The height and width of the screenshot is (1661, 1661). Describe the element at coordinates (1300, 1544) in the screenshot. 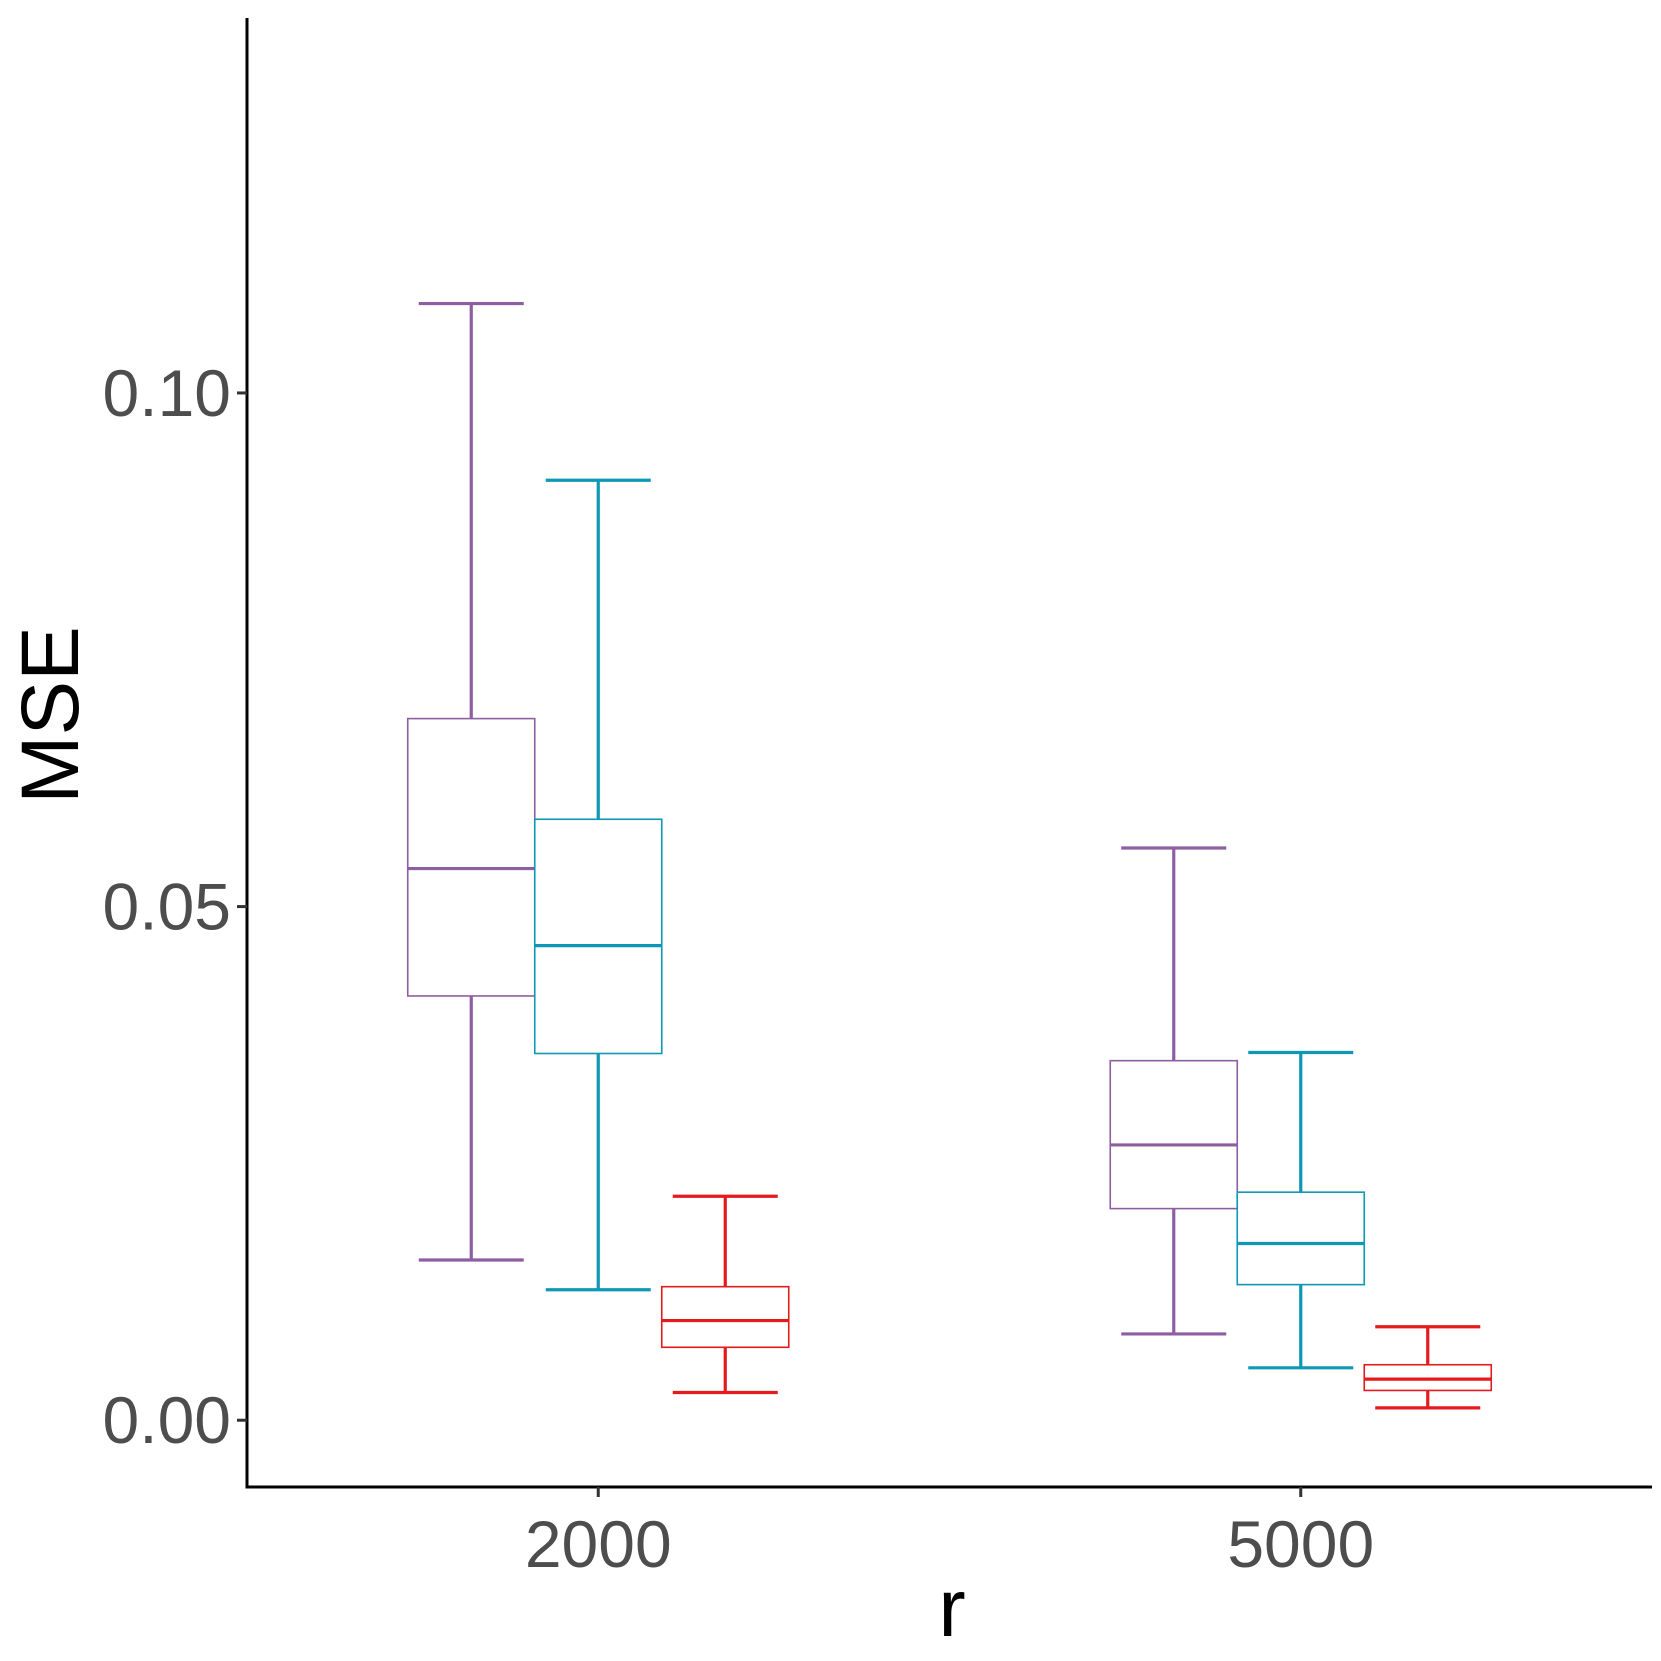

I see `x-tick-label: 5000` at that location.